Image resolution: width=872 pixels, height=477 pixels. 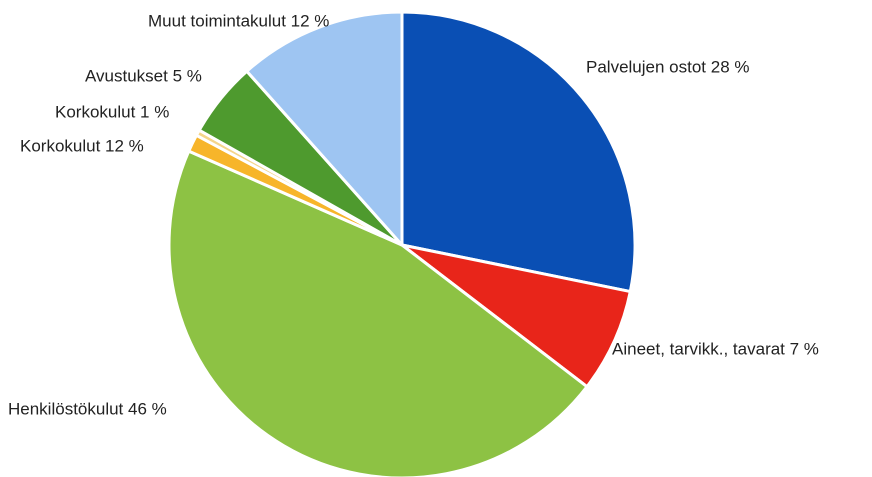 I want to click on slice-label: Muut toimintakulut 12 %, so click(x=238, y=20).